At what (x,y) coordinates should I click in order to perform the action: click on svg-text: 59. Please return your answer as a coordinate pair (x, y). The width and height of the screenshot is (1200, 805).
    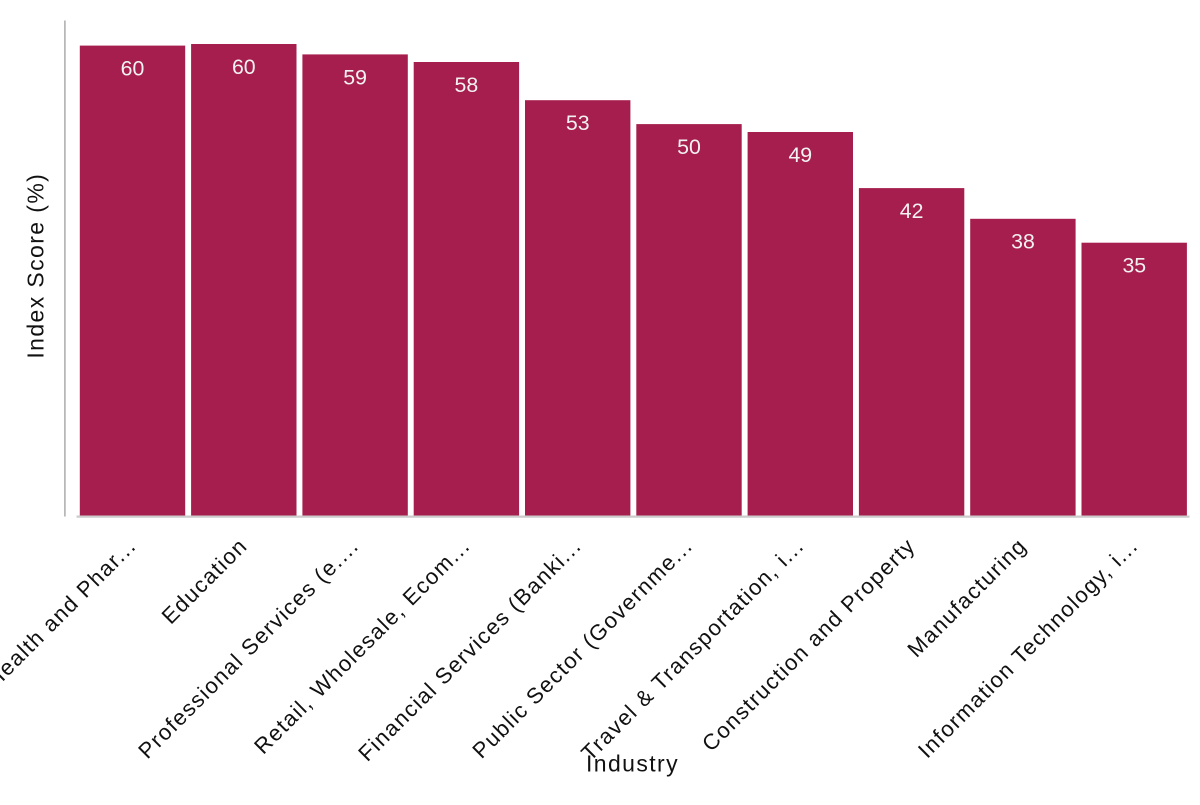
    Looking at the image, I should click on (355, 77).